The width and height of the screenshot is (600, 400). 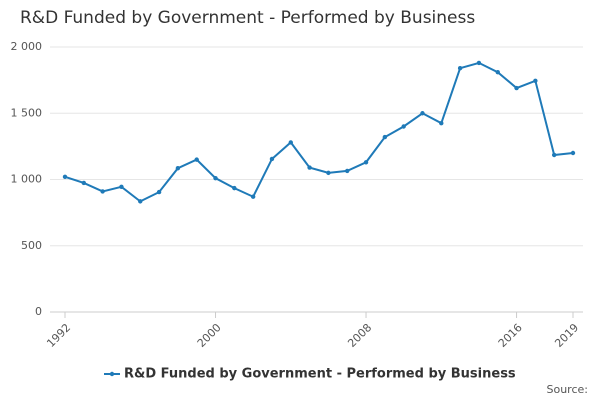 I want to click on source: Source:, so click(x=568, y=389).